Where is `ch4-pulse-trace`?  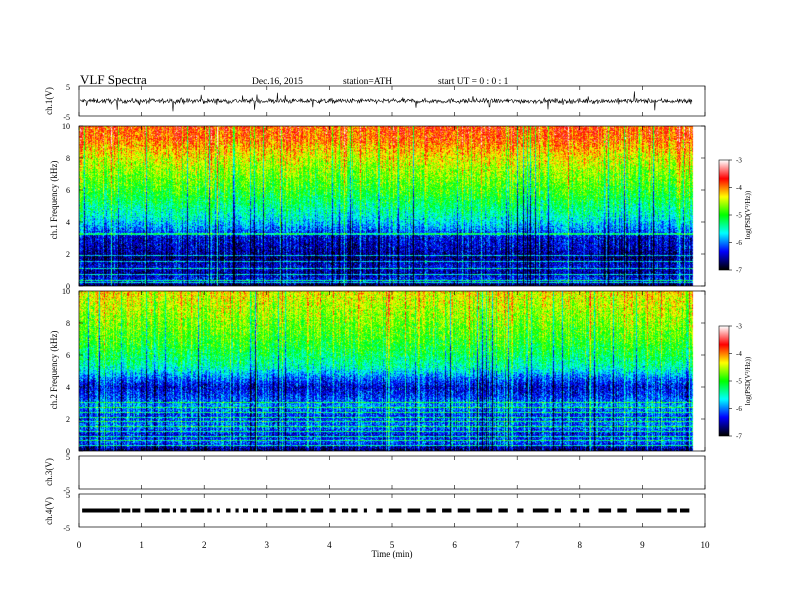 ch4-pulse-trace is located at coordinates (386, 510).